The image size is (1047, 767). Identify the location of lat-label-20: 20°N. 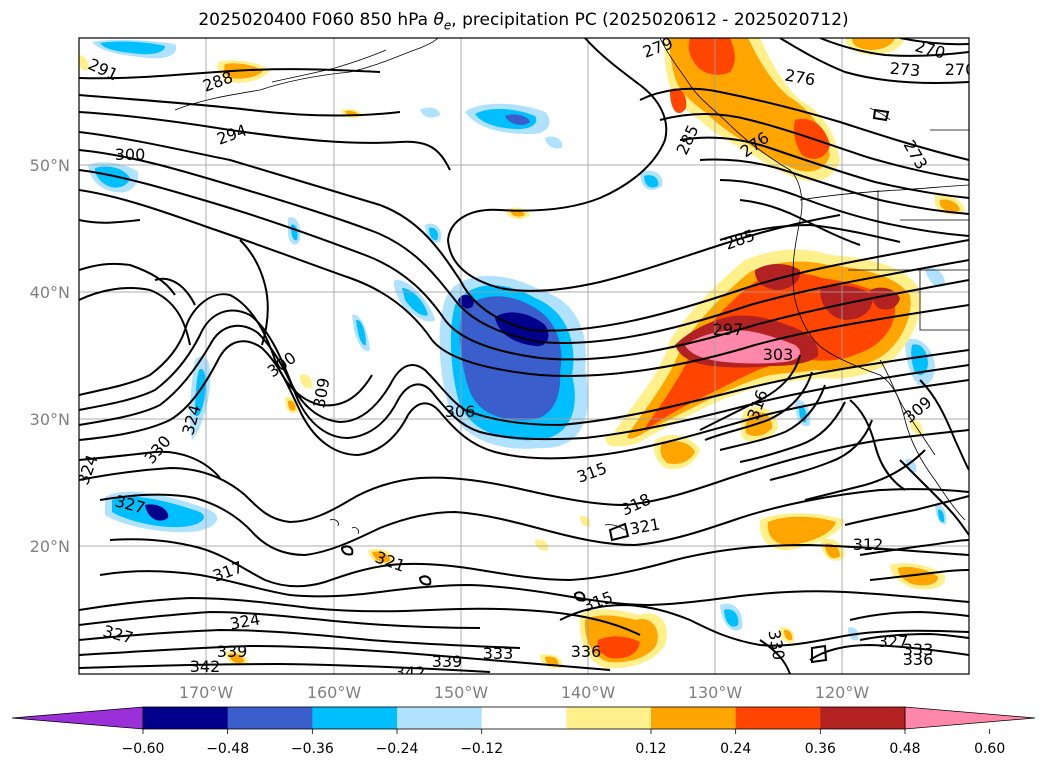
(50, 546).